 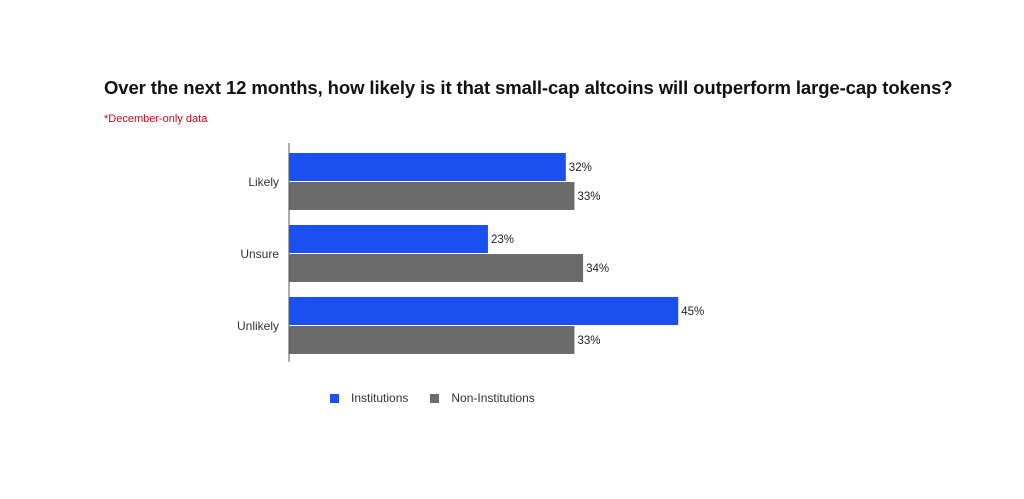 I want to click on bar-likely-non-institutions, so click(x=432, y=196).